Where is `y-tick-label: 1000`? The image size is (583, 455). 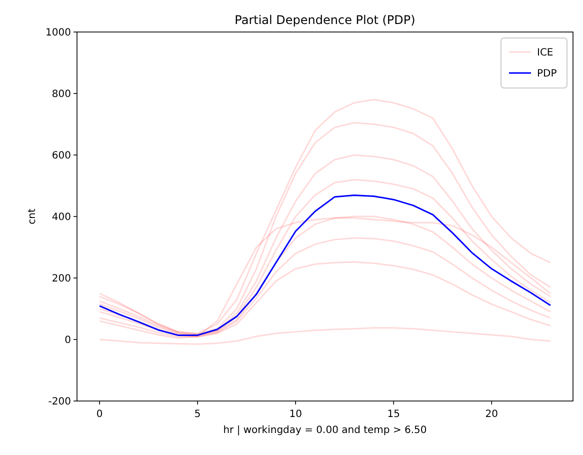 y-tick-label: 1000 is located at coordinates (58, 33).